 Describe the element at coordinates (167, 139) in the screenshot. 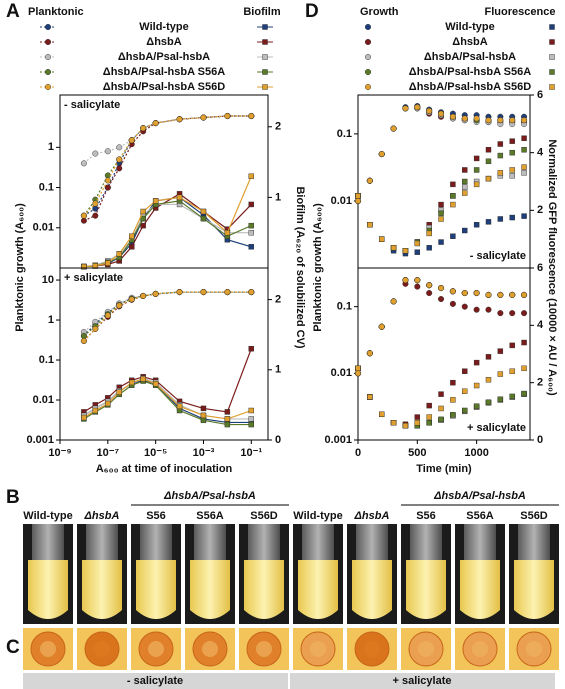

I see `series-line` at that location.